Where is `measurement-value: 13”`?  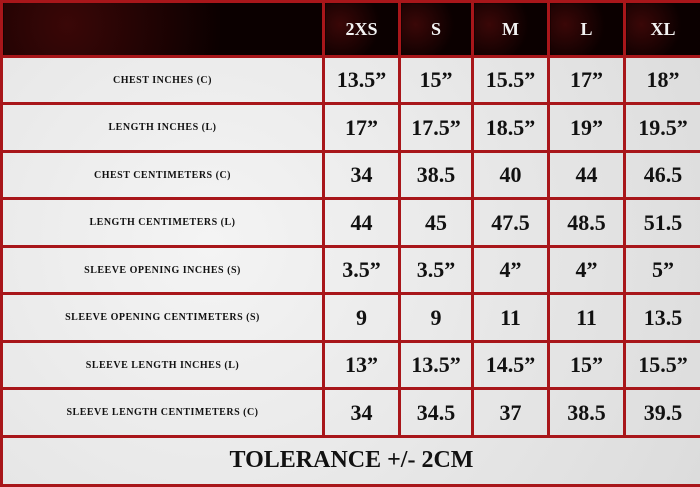
measurement-value: 13” is located at coordinates (361, 365).